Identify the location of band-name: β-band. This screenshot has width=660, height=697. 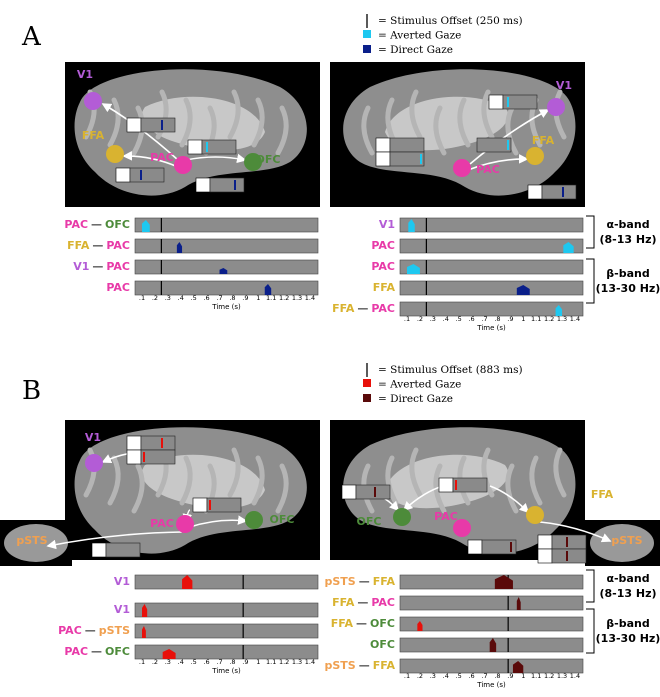
(627, 623).